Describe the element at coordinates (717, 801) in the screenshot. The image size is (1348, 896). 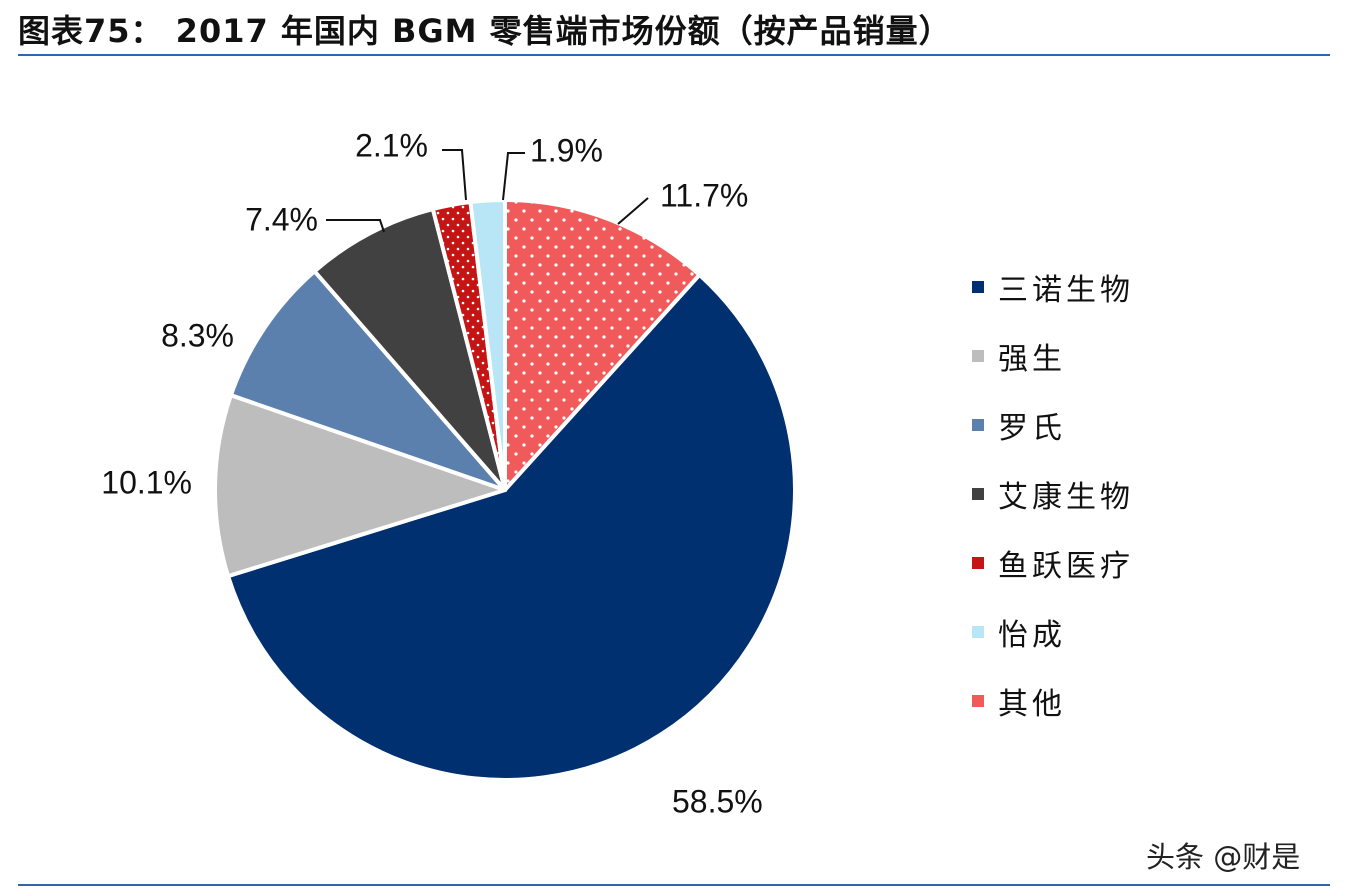
I see `data-label: 58.5%` at that location.